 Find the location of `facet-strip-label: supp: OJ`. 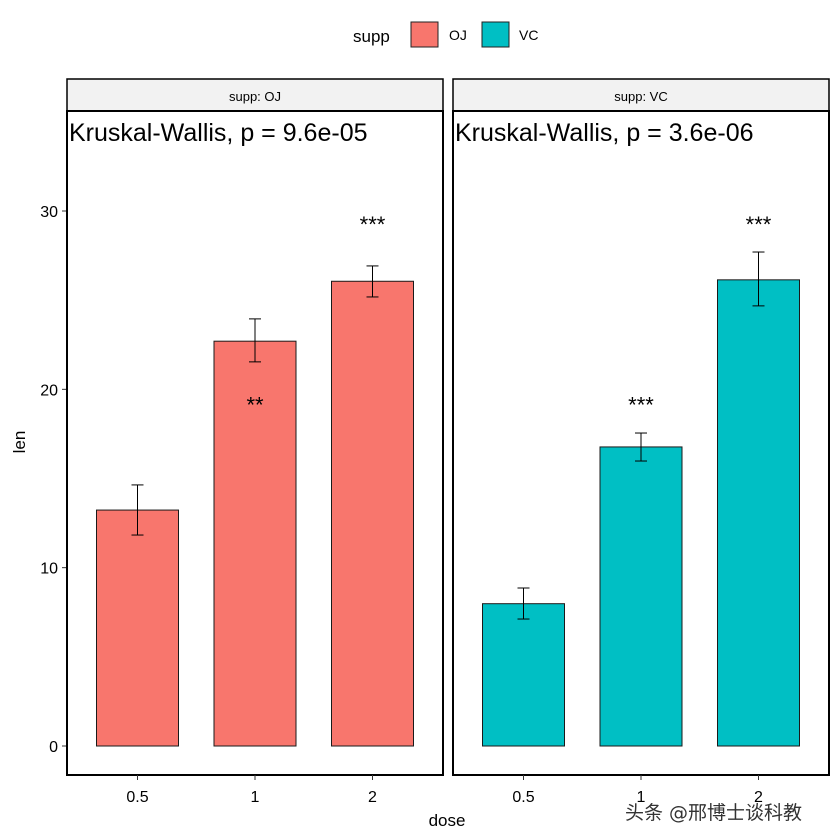

facet-strip-label: supp: OJ is located at coordinates (255, 96).